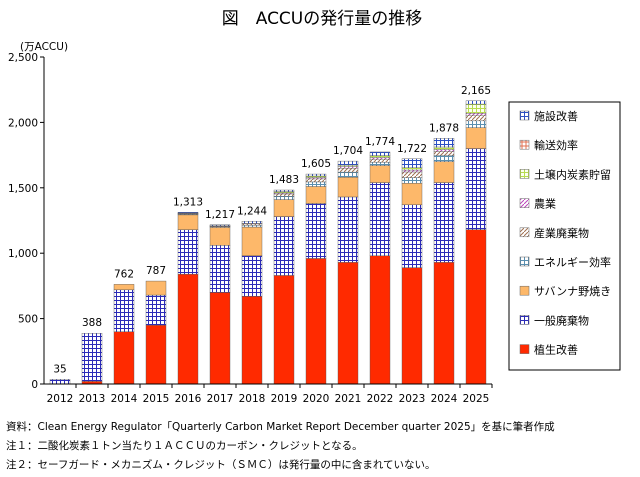  What do you see at coordinates (412, 399) in the screenshot?
I see `x-tick-label: 2023` at bounding box center [412, 399].